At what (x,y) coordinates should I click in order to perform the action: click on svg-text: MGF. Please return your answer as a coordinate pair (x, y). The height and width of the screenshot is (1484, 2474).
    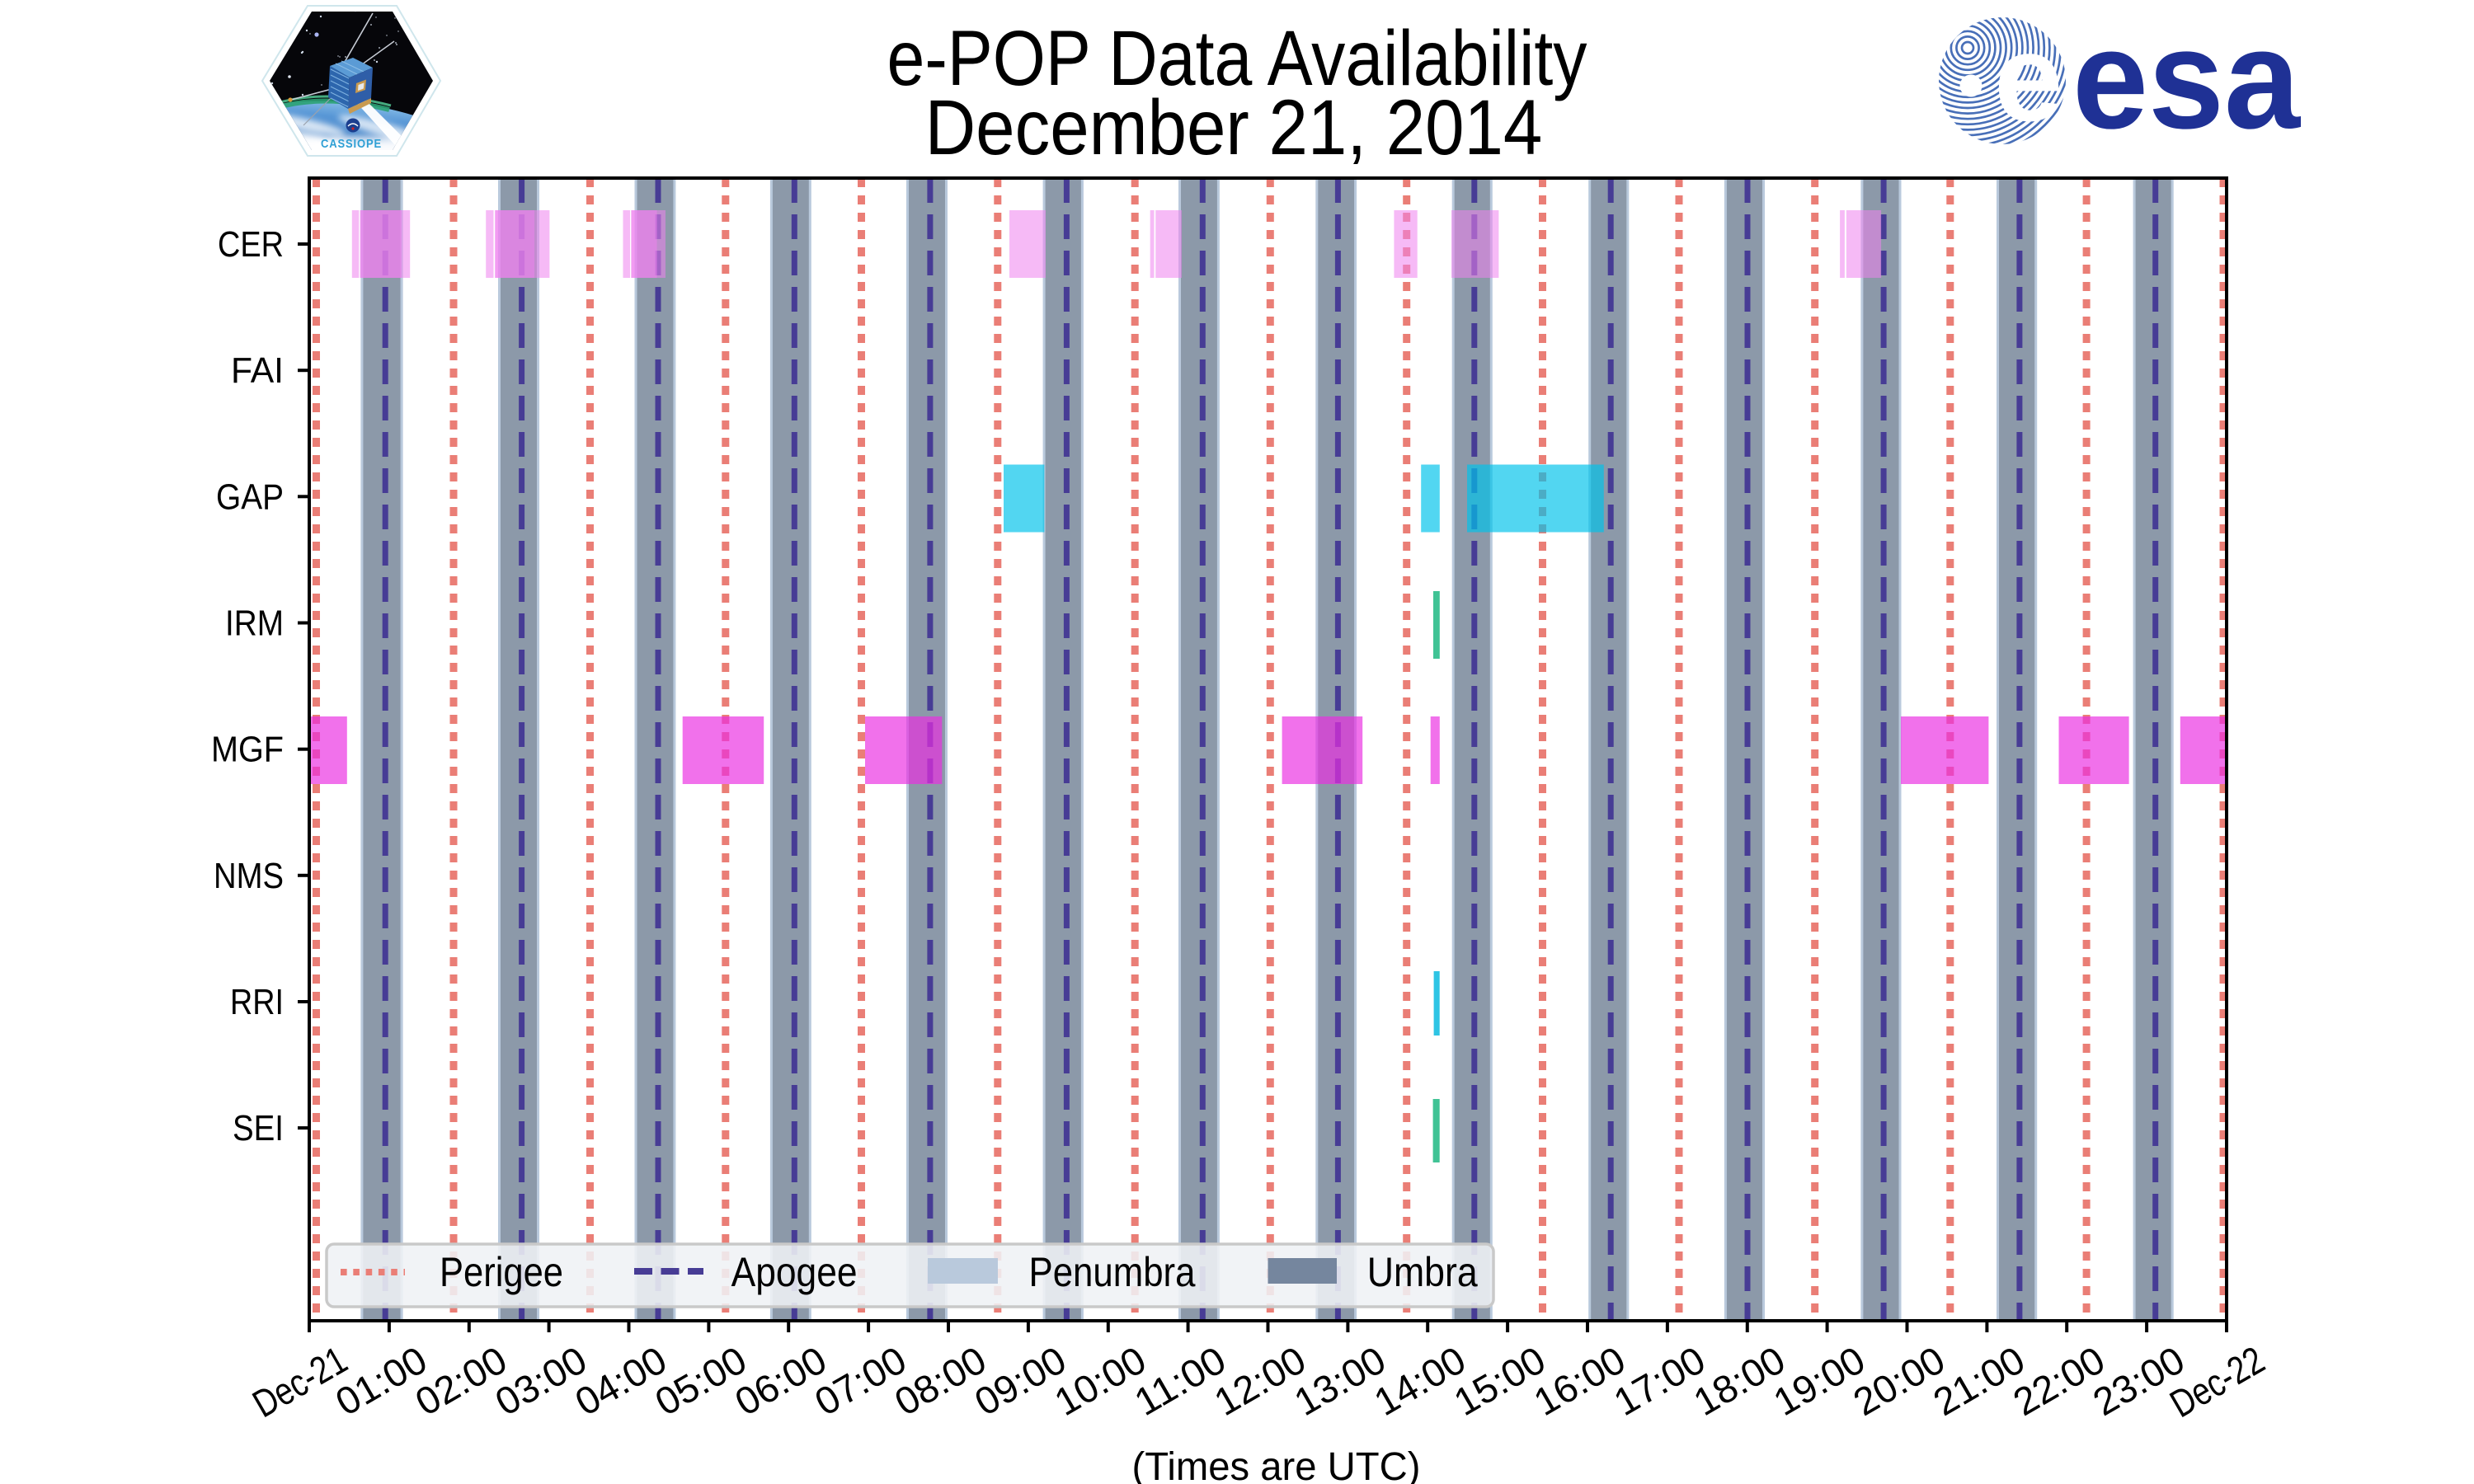
    Looking at the image, I should click on (247, 750).